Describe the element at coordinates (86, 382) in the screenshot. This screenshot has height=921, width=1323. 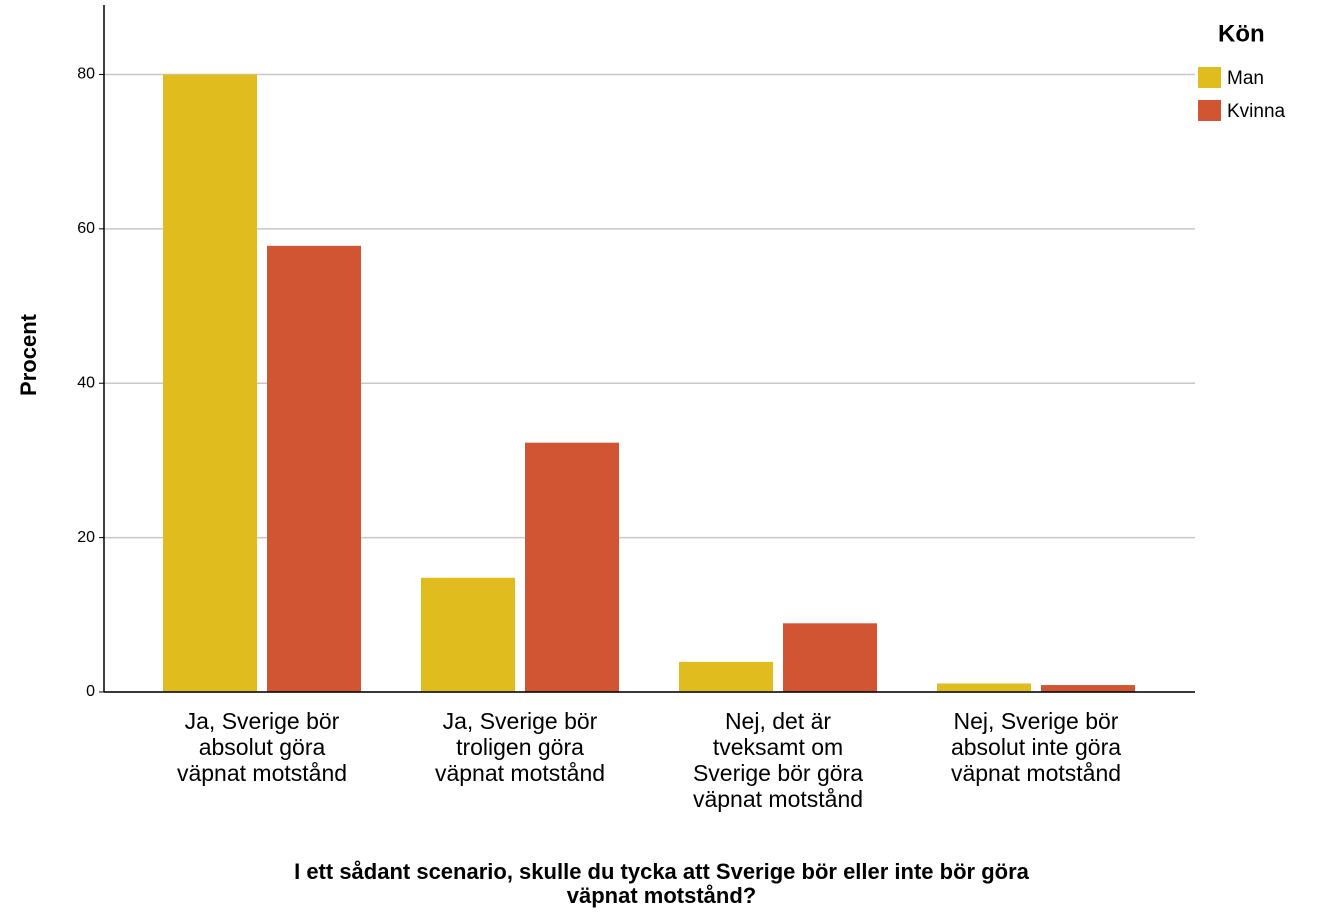
I see `y-tick-label: 40` at that location.